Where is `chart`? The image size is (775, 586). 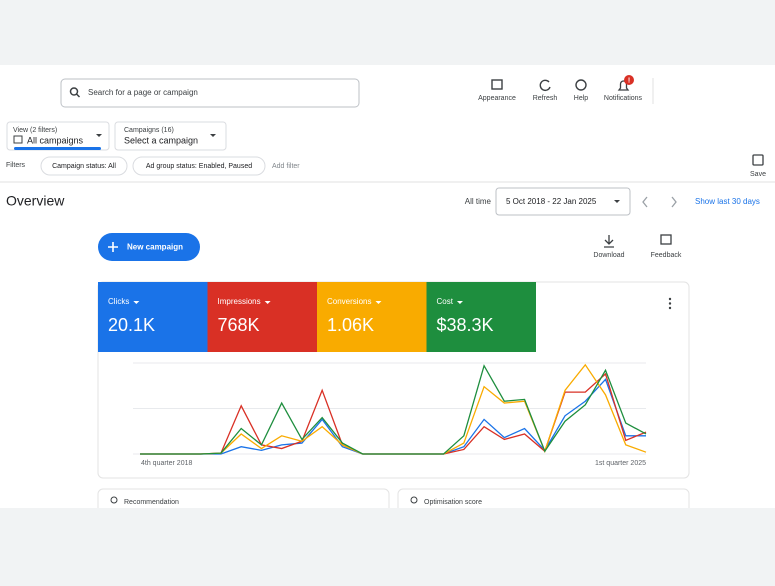 chart is located at coordinates (390, 408).